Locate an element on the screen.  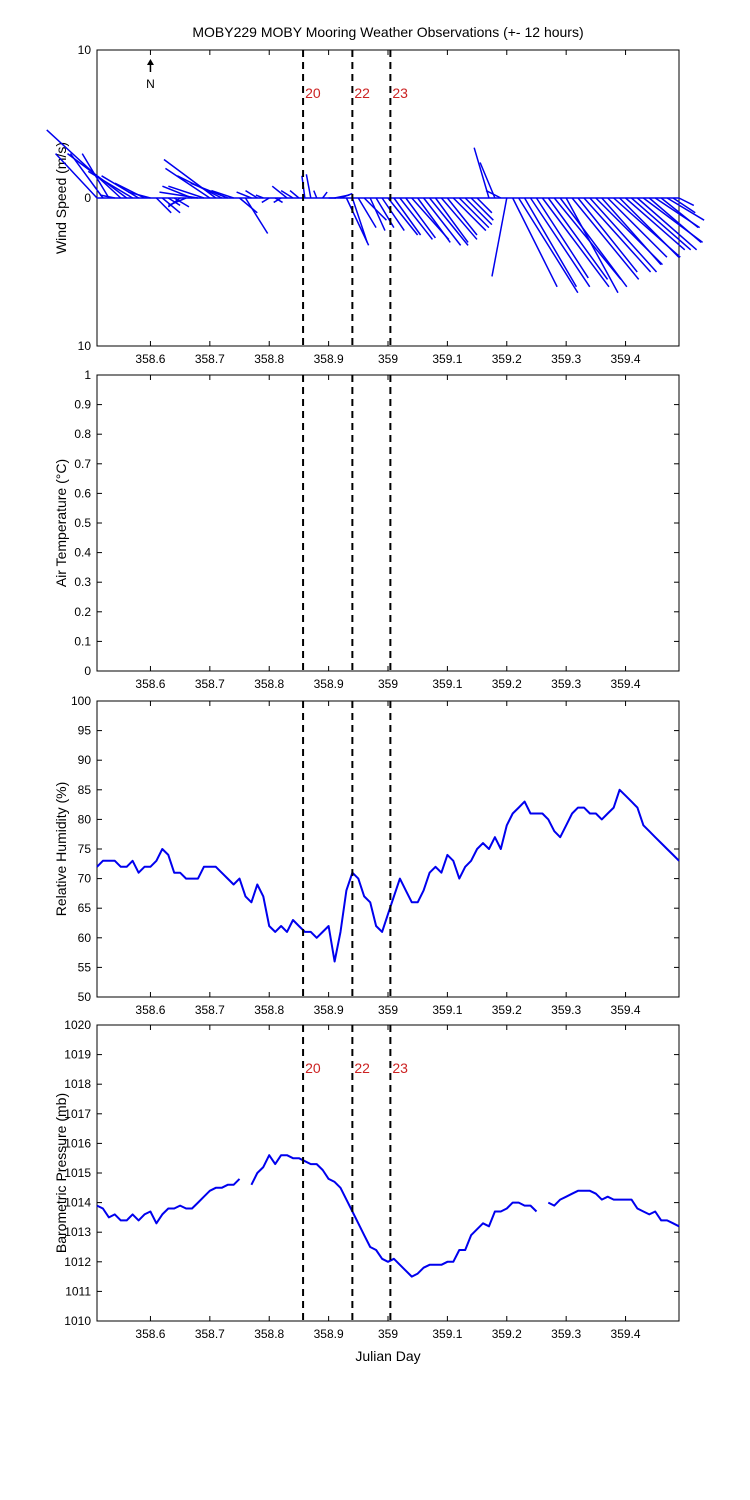
humidity-x-tick-label: 358.7 is located at coordinates (210, 1010).